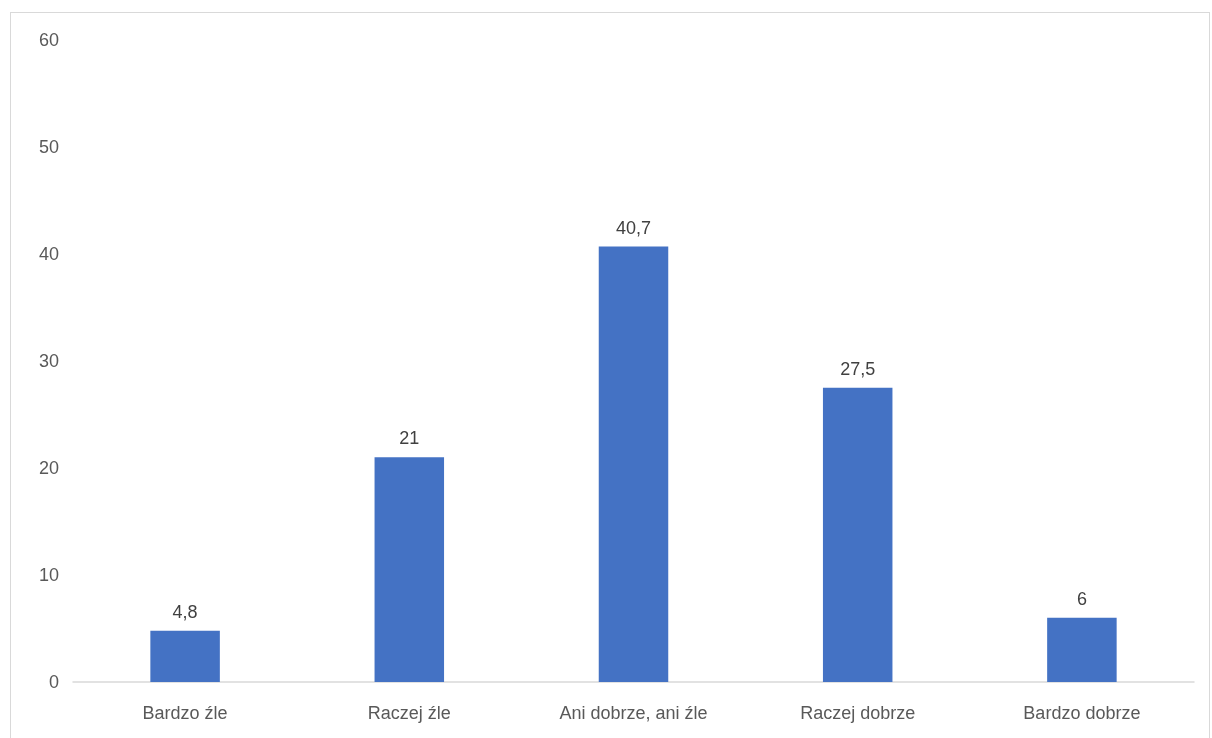 Image resolution: width=1212 pixels, height=738 pixels. Describe the element at coordinates (409, 713) in the screenshot. I see `x-tick-label: Raczej źle` at that location.